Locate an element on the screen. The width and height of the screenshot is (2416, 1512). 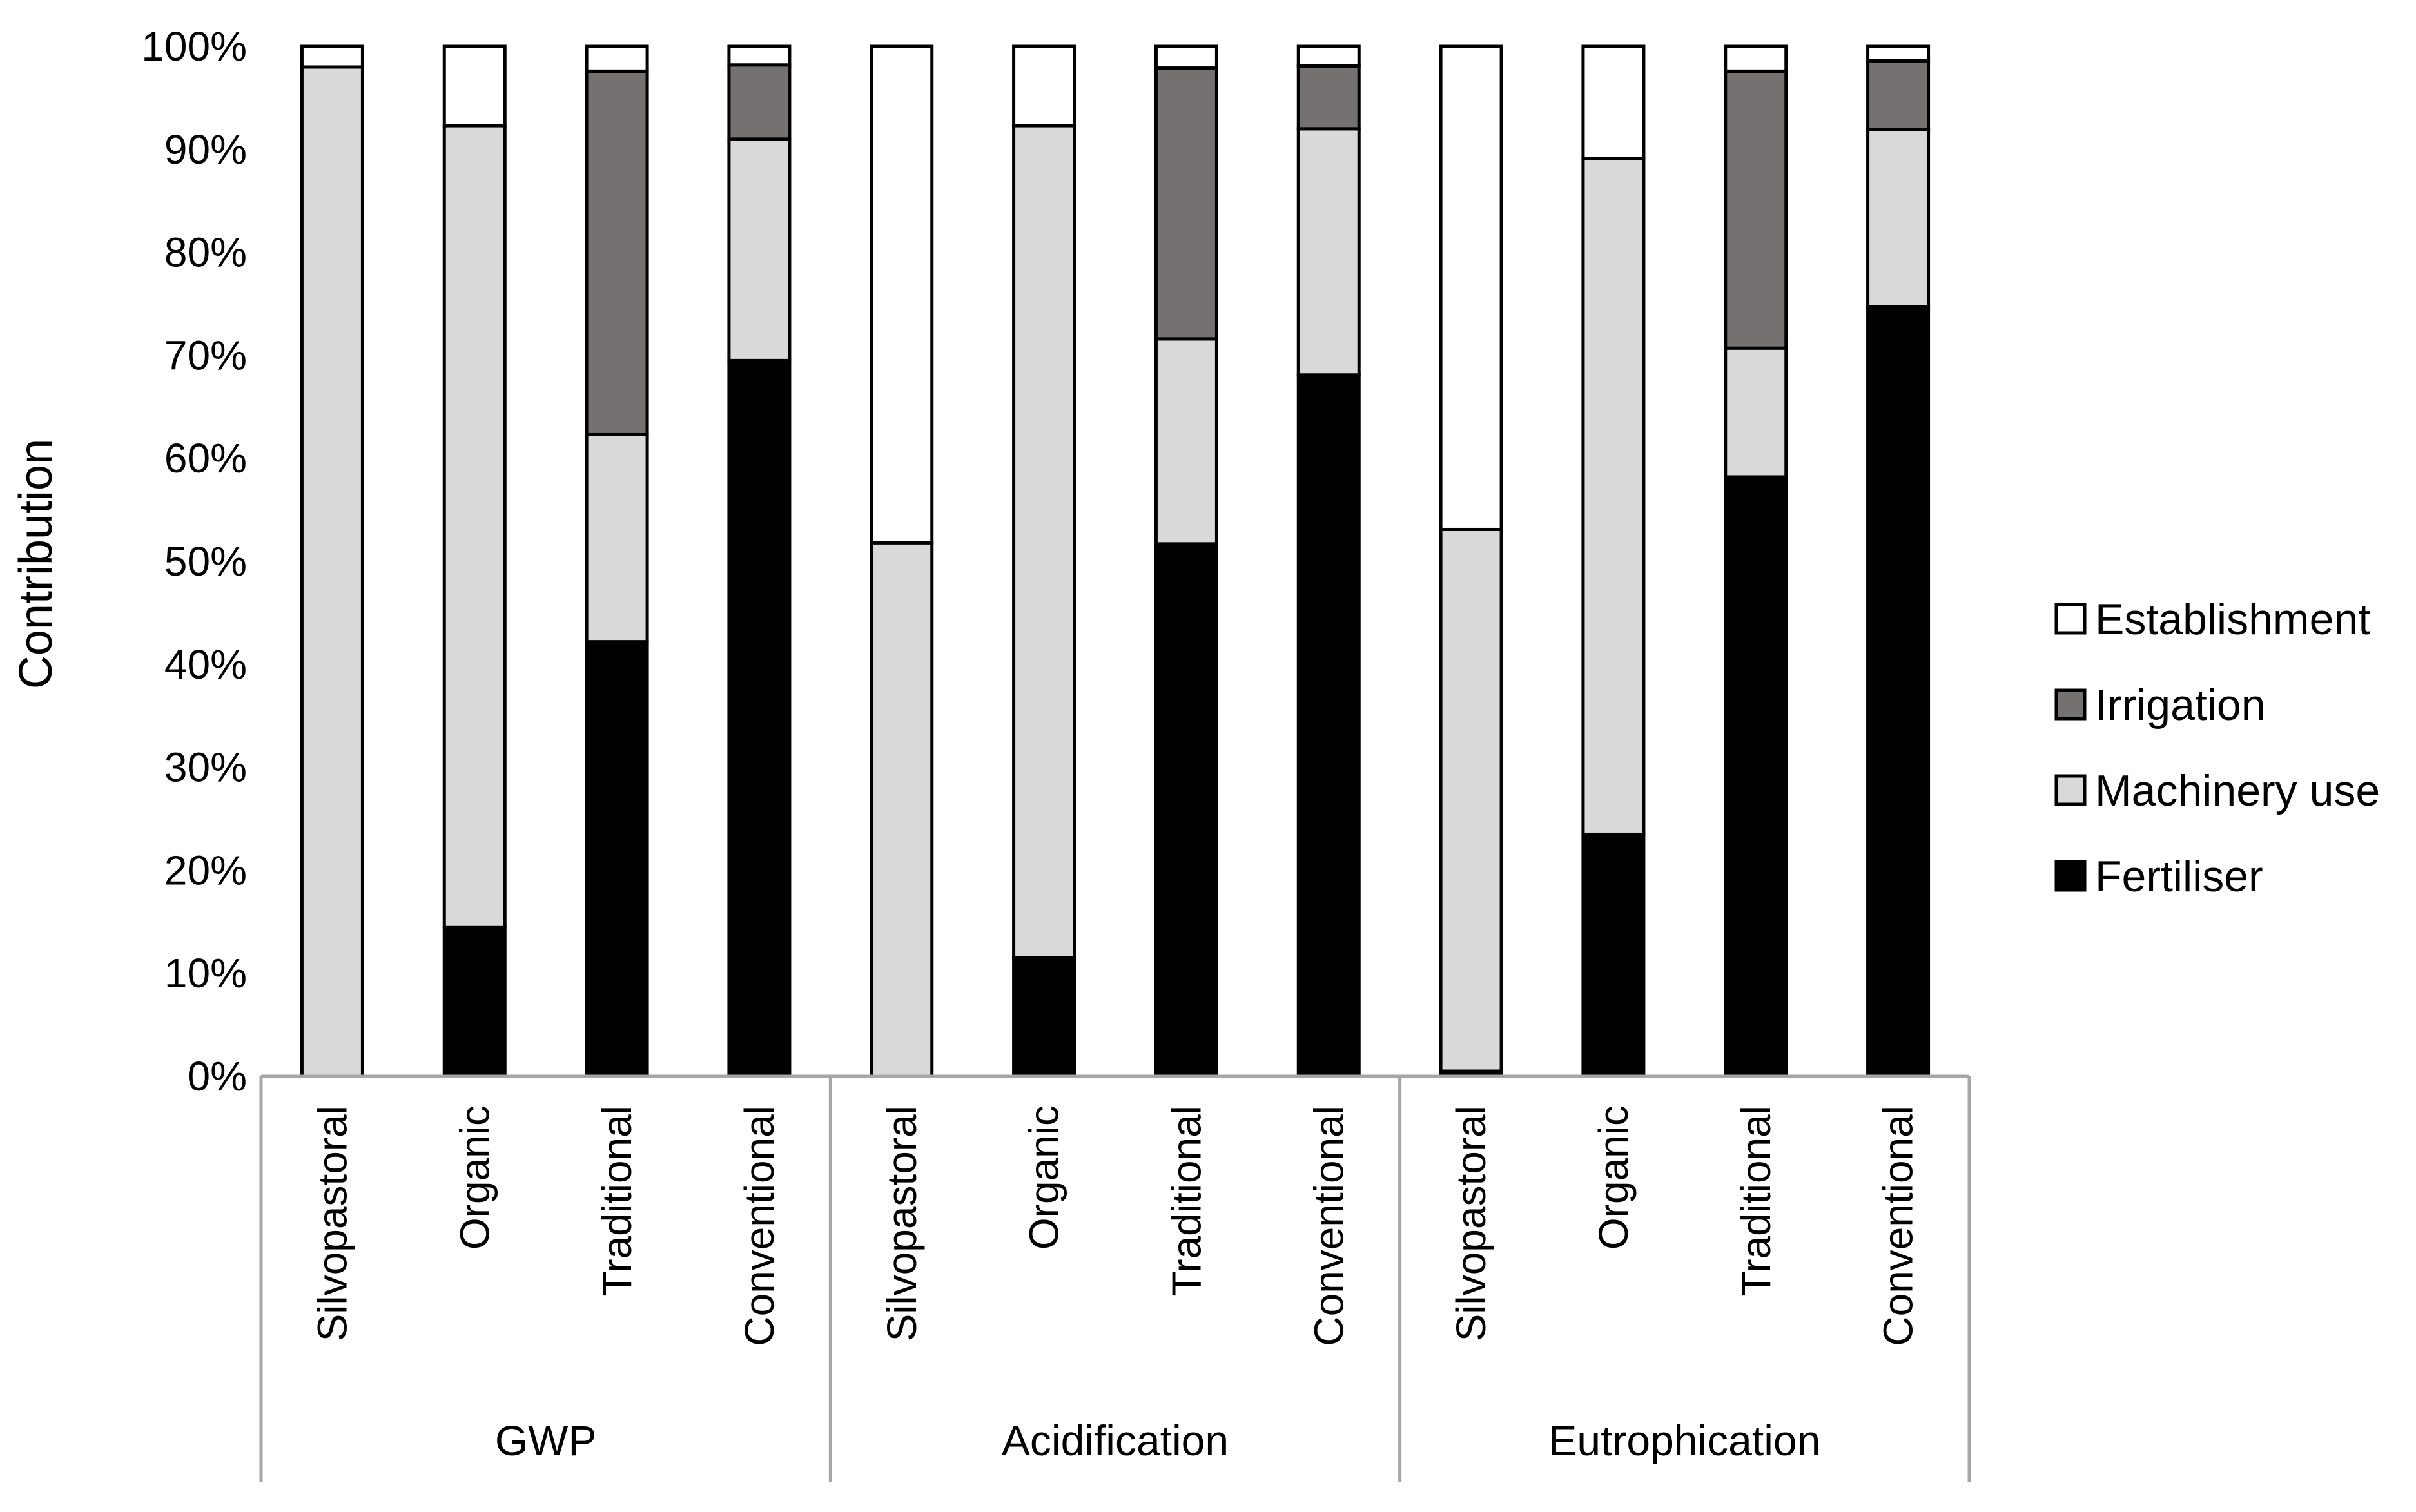
y-tick-label: 70% is located at coordinates (205, 355).